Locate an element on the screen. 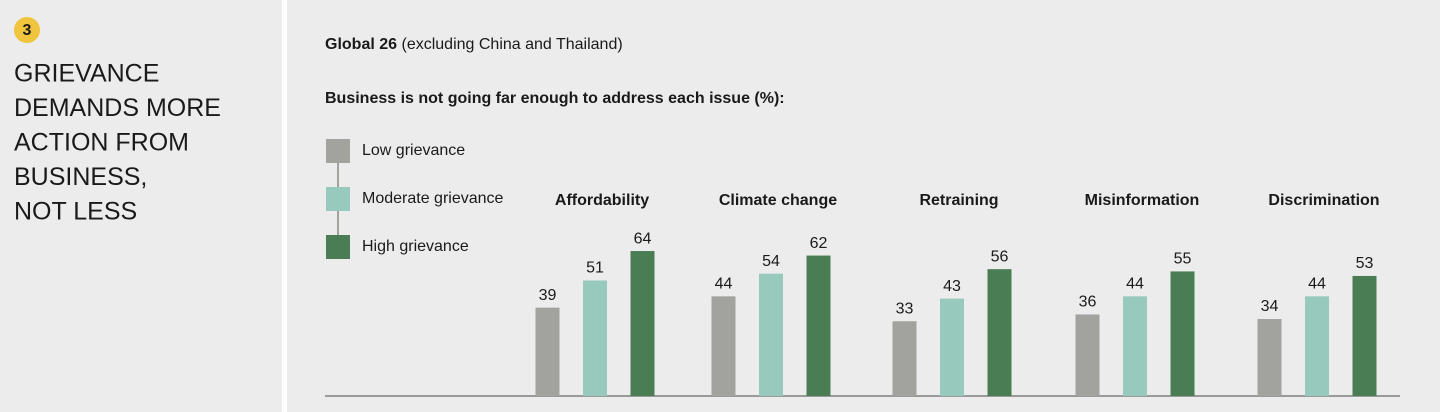 This screenshot has width=1440, height=412. title: Global 26 is located at coordinates (361, 44).